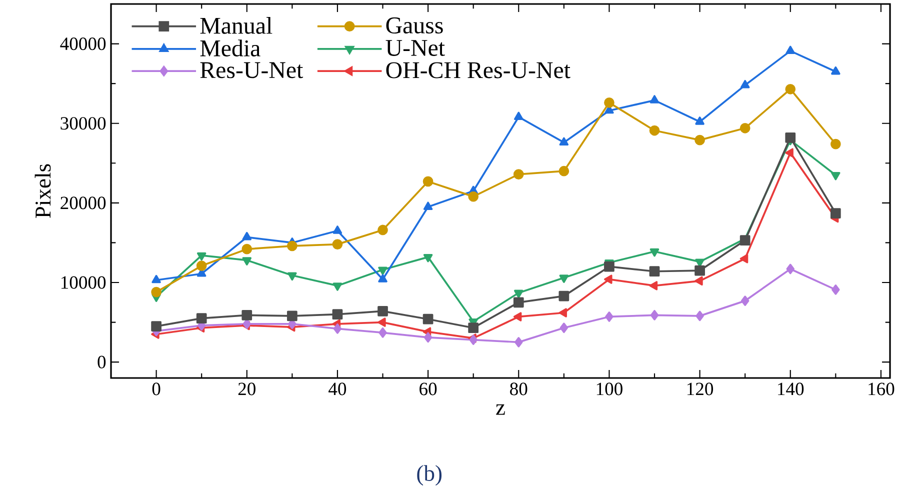 The image size is (908, 502). I want to click on legend-label: Res-U-Net, so click(252, 70).